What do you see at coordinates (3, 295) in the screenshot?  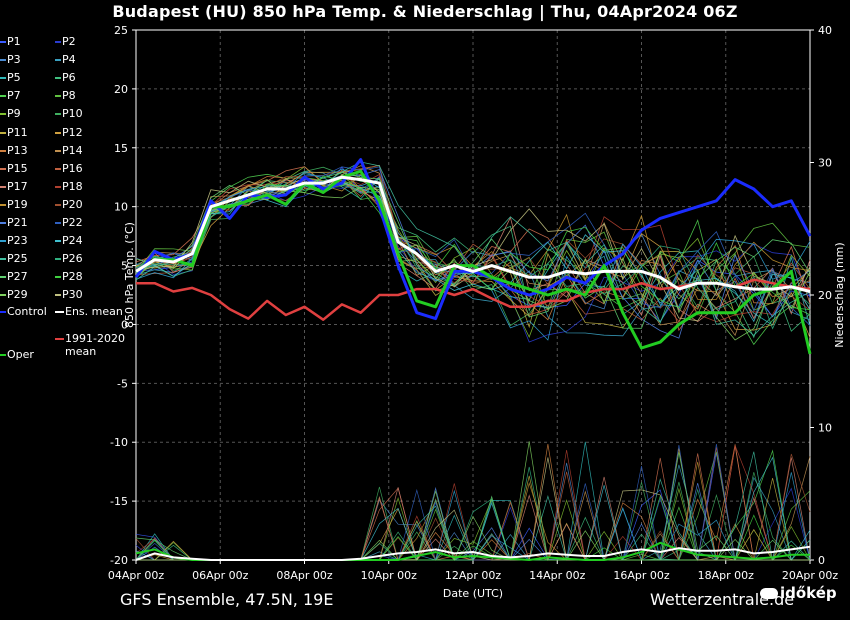 I see `legend-item-p29-swatch` at bounding box center [3, 295].